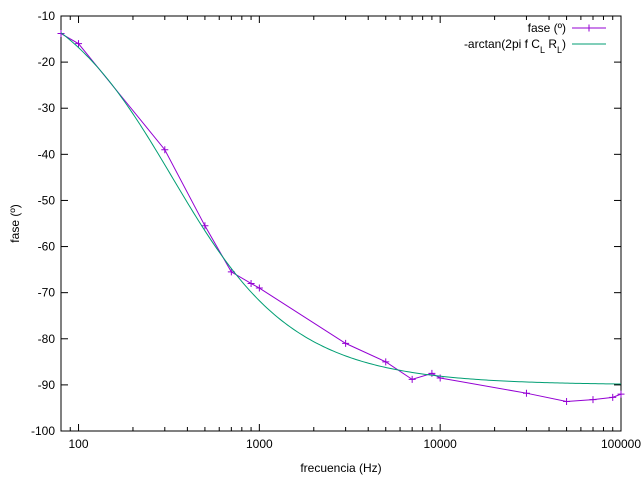  Describe the element at coordinates (440, 444) in the screenshot. I see `x-tick-label: 10000` at that location.